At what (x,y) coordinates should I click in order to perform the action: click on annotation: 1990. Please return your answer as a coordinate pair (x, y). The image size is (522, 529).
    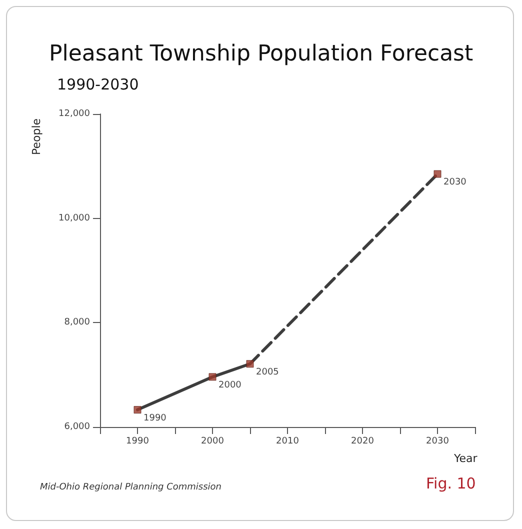
    Looking at the image, I should click on (155, 418).